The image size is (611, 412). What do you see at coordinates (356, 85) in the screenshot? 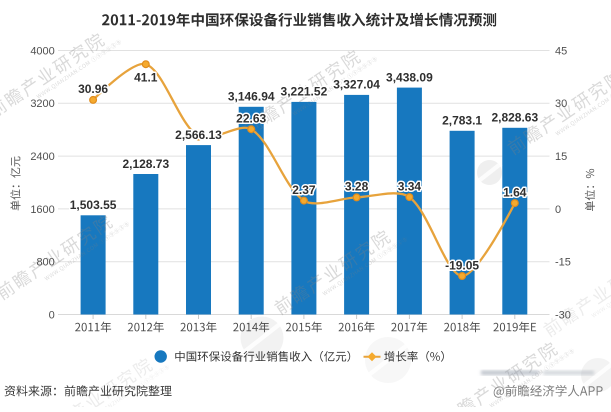
I see `svg-text: 3,327.04` at bounding box center [356, 85].